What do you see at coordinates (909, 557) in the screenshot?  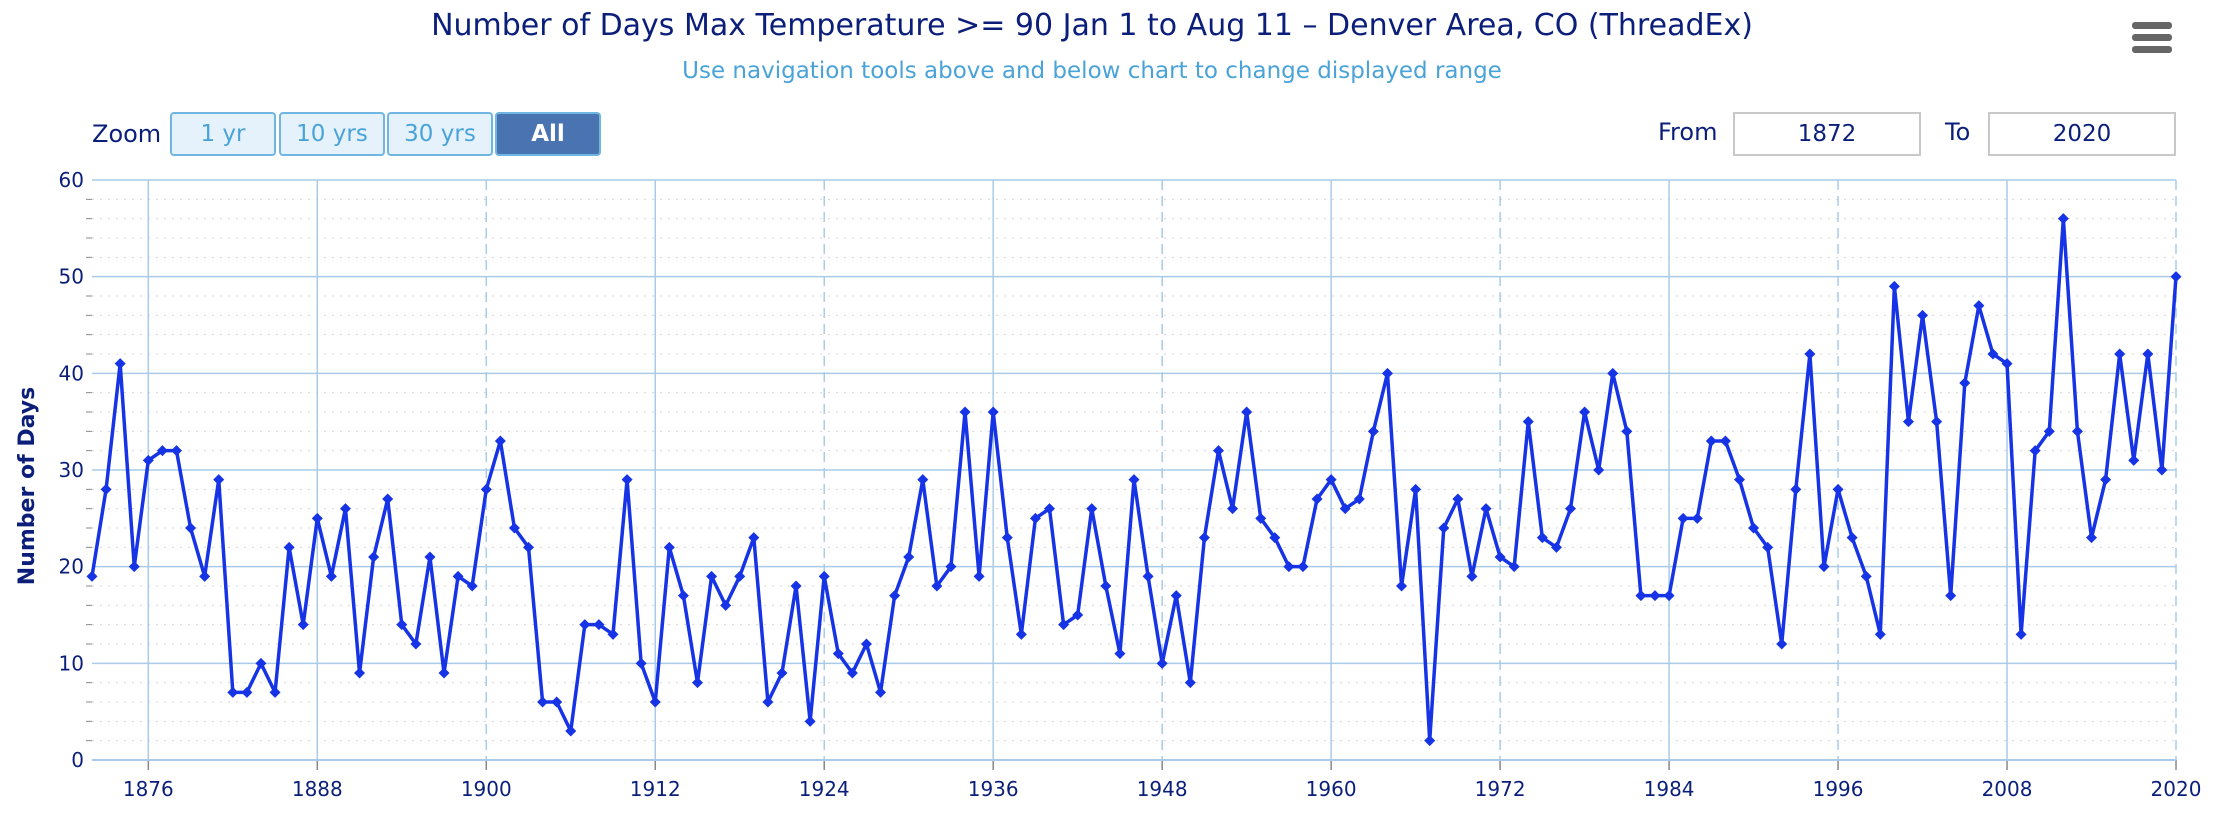 I see `data-point-1930` at bounding box center [909, 557].